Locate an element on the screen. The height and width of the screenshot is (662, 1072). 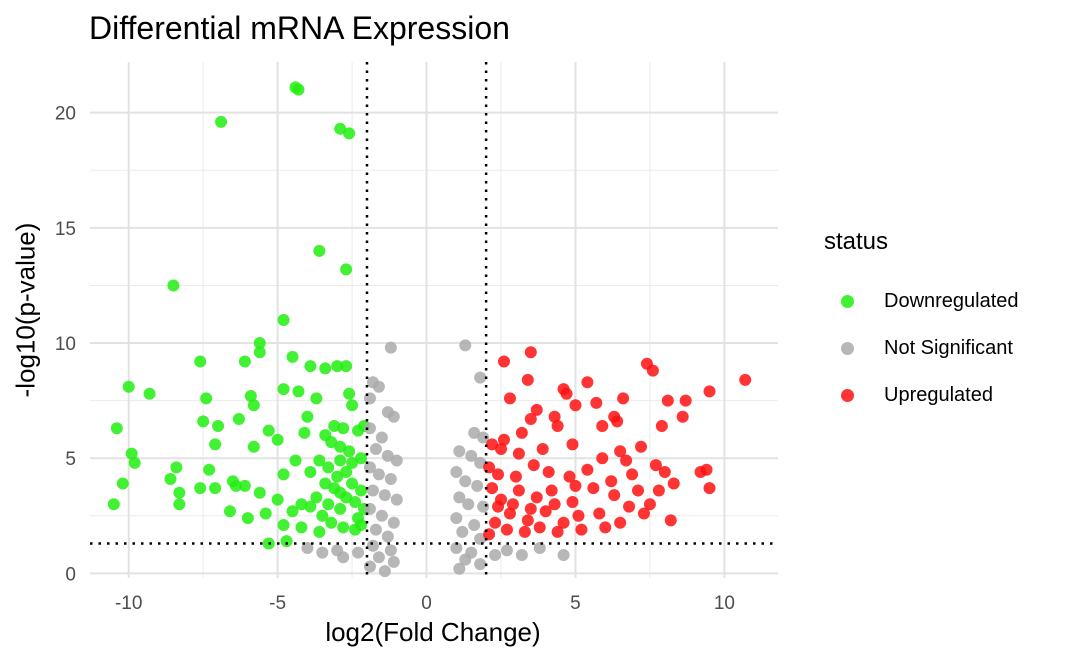
x-tick-label: 0 is located at coordinates (426, 603).